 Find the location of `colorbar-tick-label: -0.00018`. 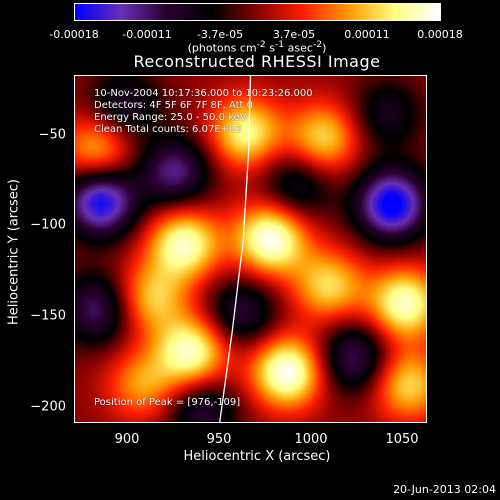

colorbar-tick-label: -0.00018 is located at coordinates (74, 34).